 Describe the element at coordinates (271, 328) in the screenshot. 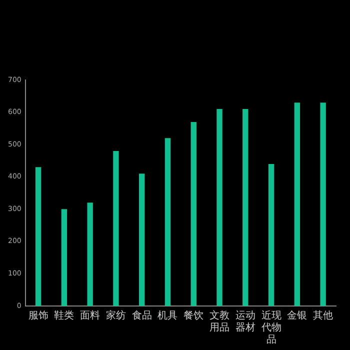

I see `x-tick-label: 近现代物品` at that location.